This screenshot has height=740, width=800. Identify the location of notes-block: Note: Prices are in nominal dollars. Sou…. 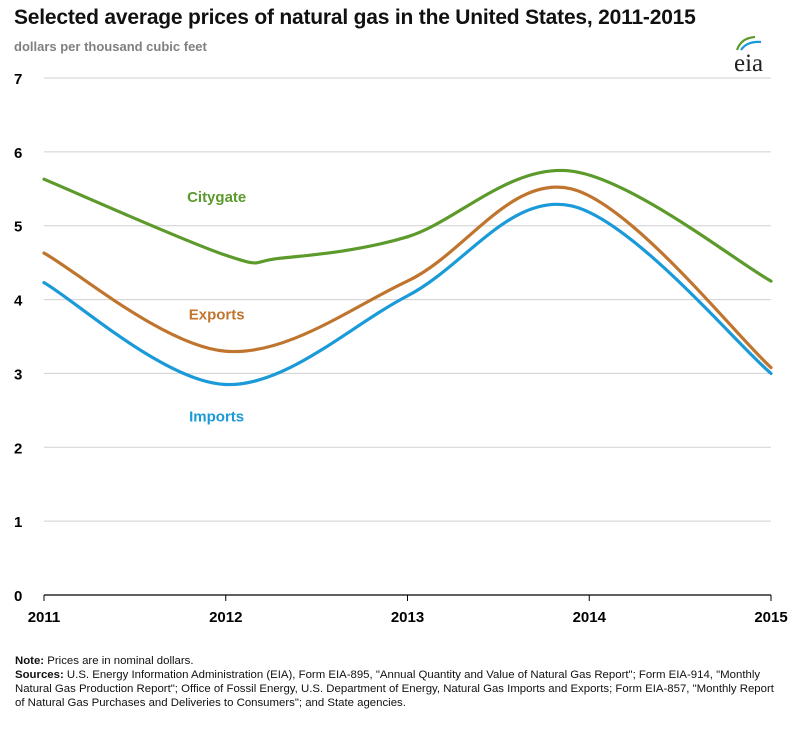
(395, 682).